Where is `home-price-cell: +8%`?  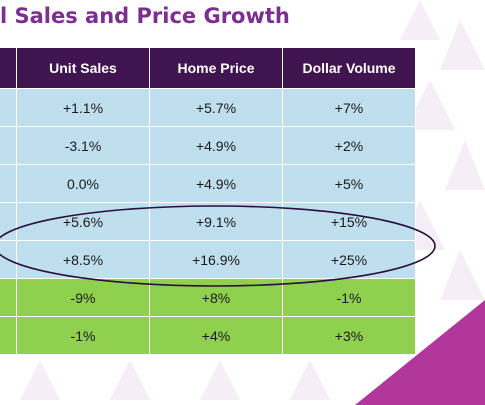
home-price-cell: +8% is located at coordinates (216, 297).